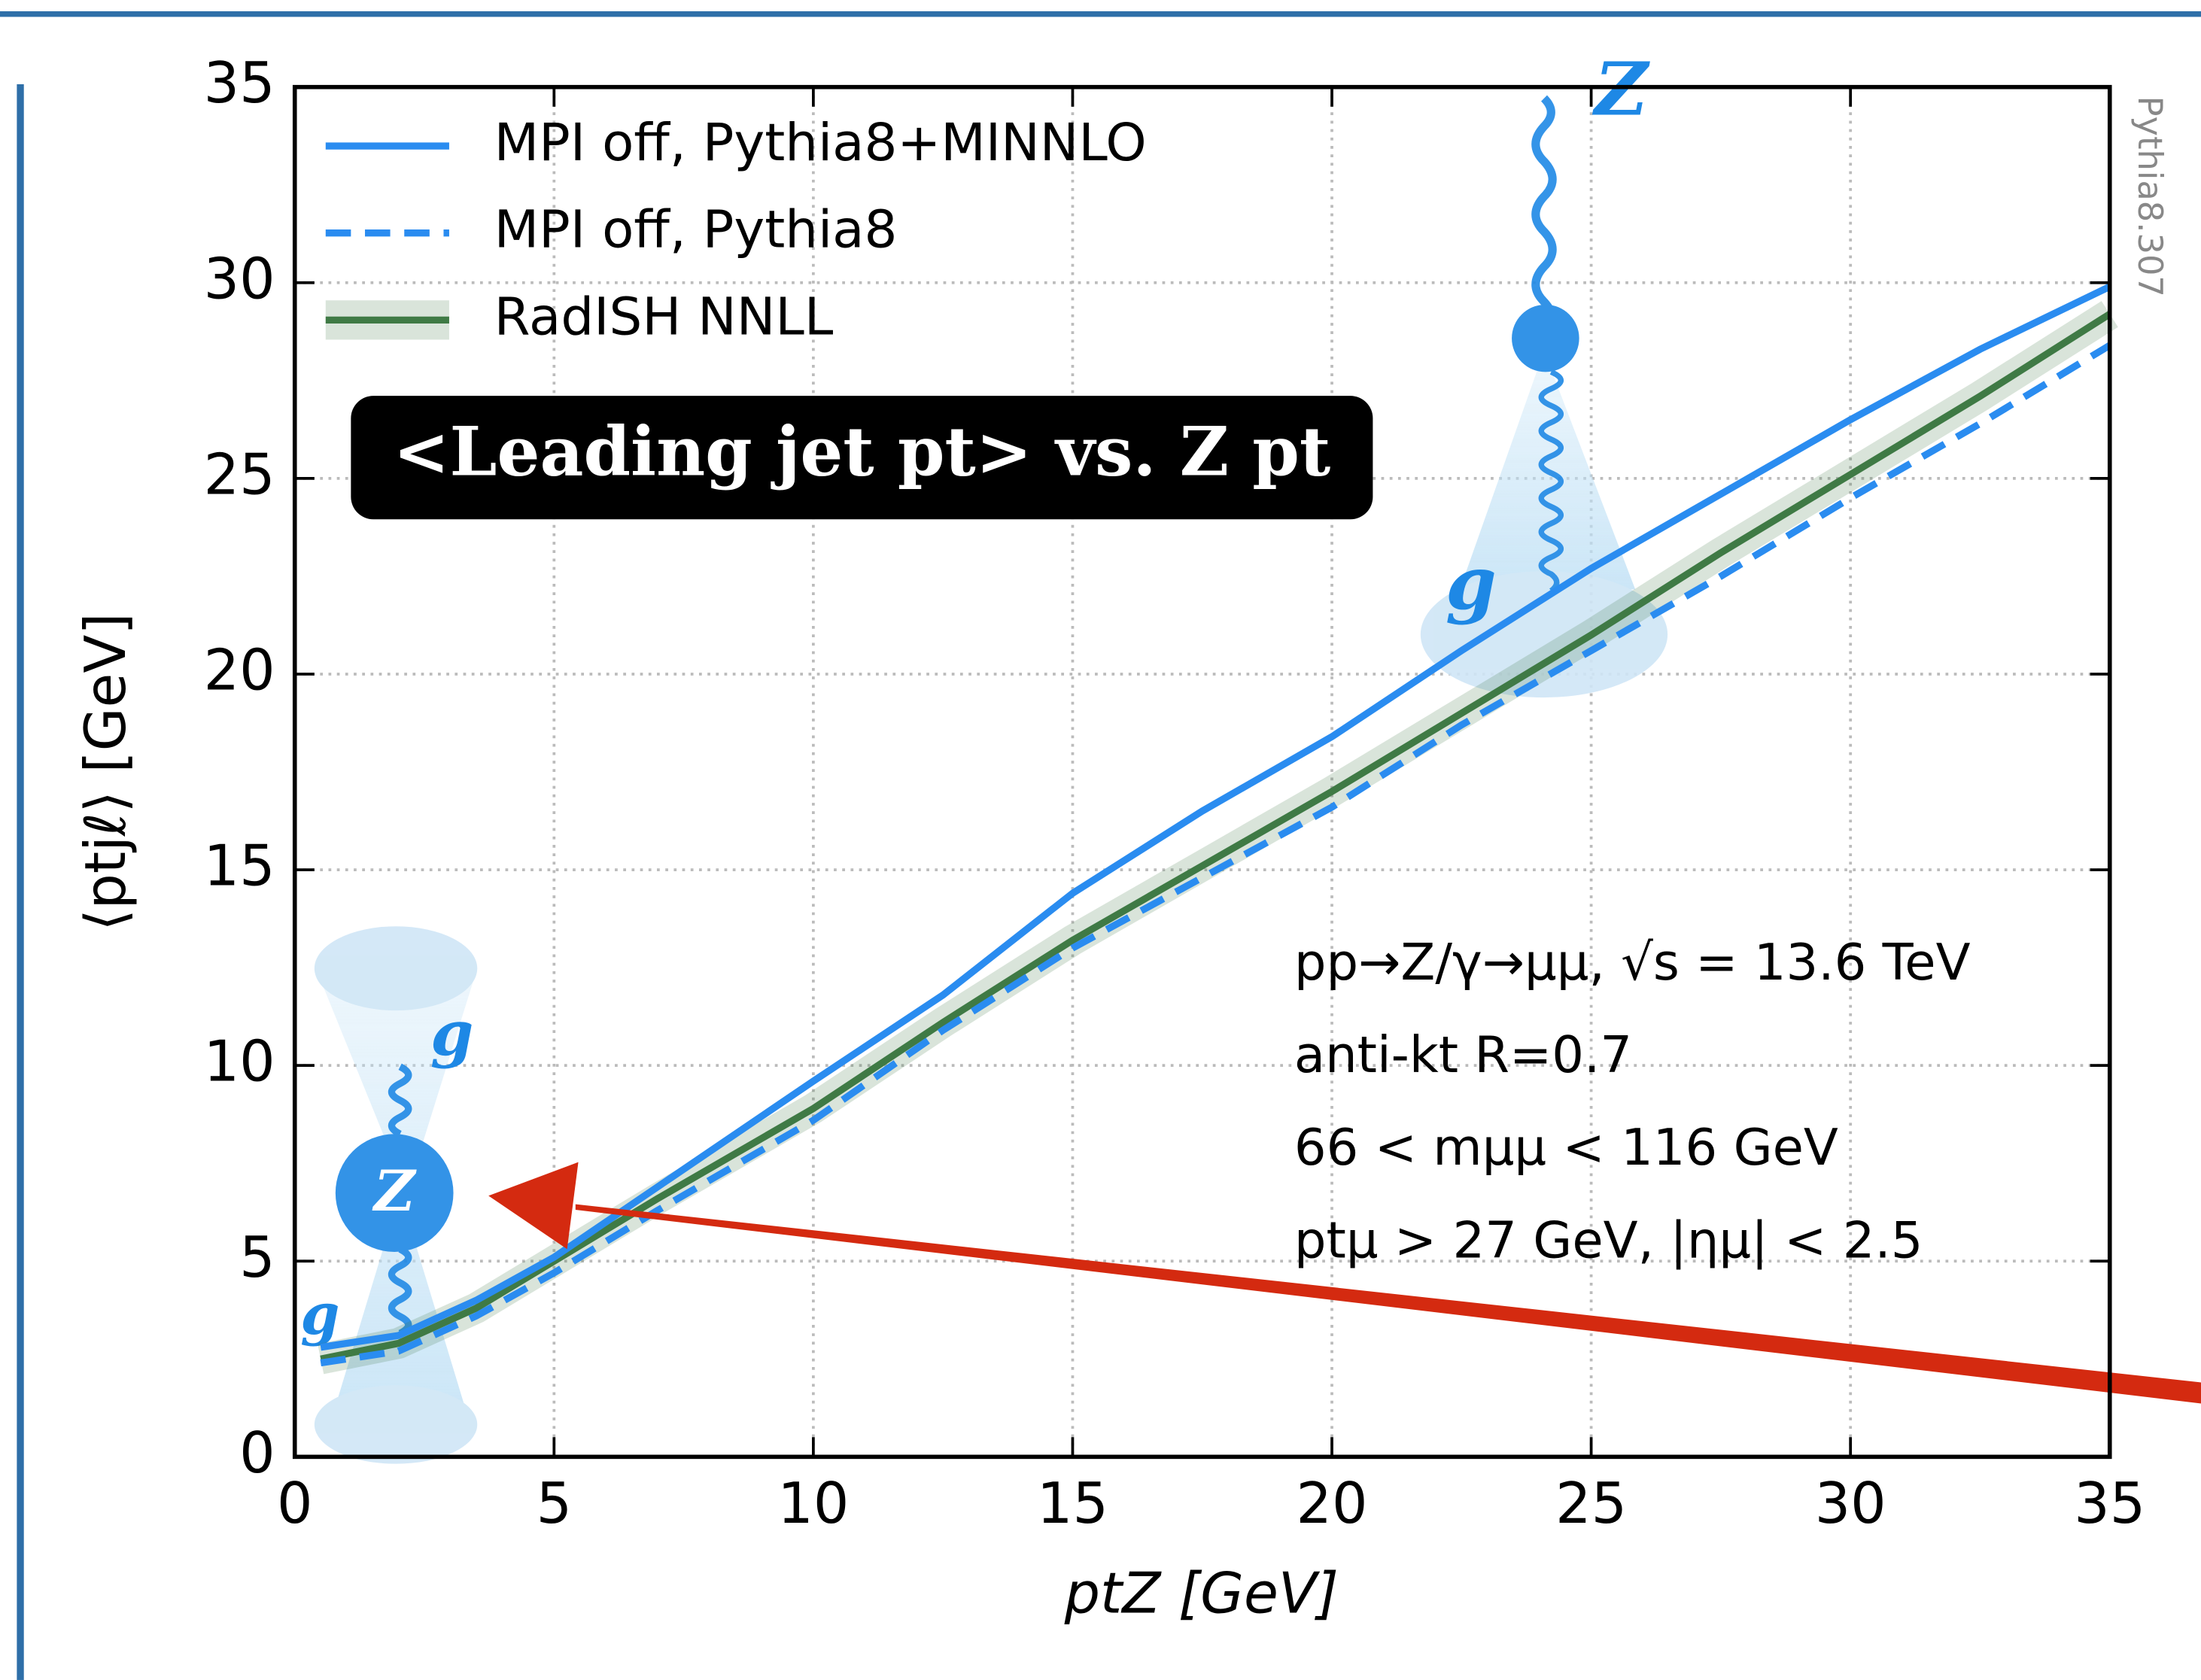  I want to click on x-tick-label: 35, so click(2109, 1503).